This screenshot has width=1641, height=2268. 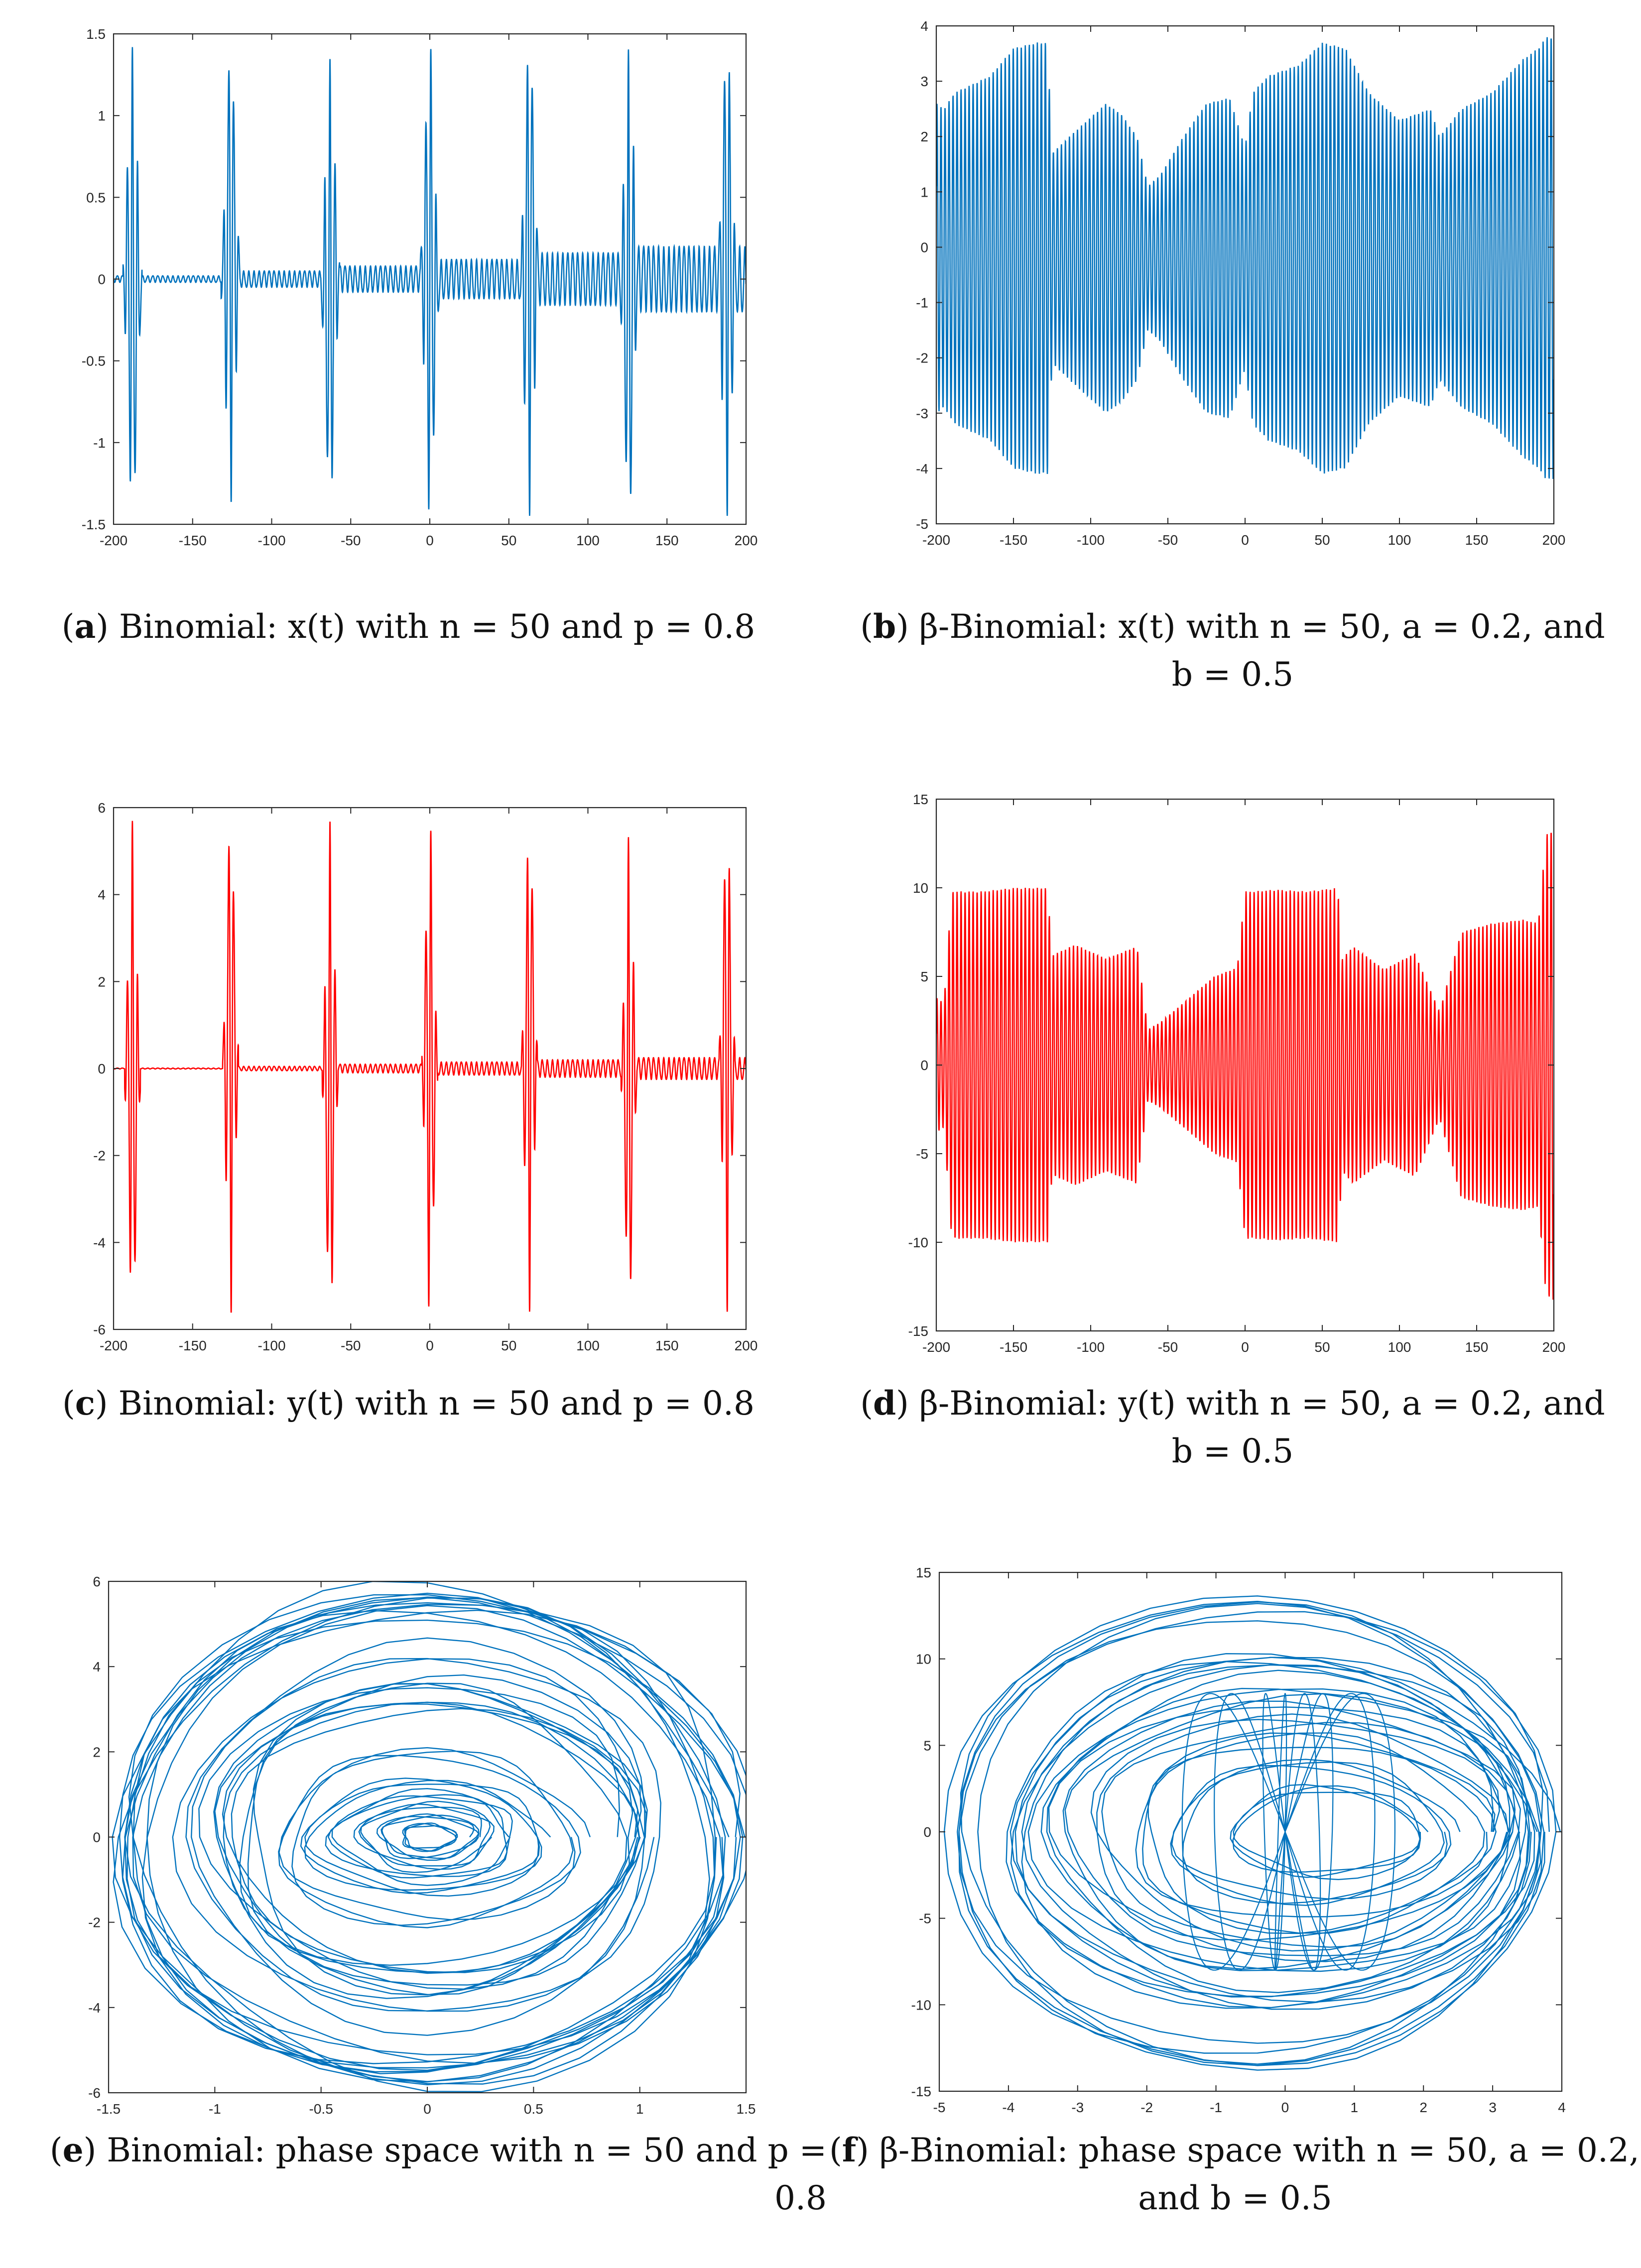 What do you see at coordinates (746, 1345) in the screenshot?
I see `x-tick-label-c-8: 200` at bounding box center [746, 1345].